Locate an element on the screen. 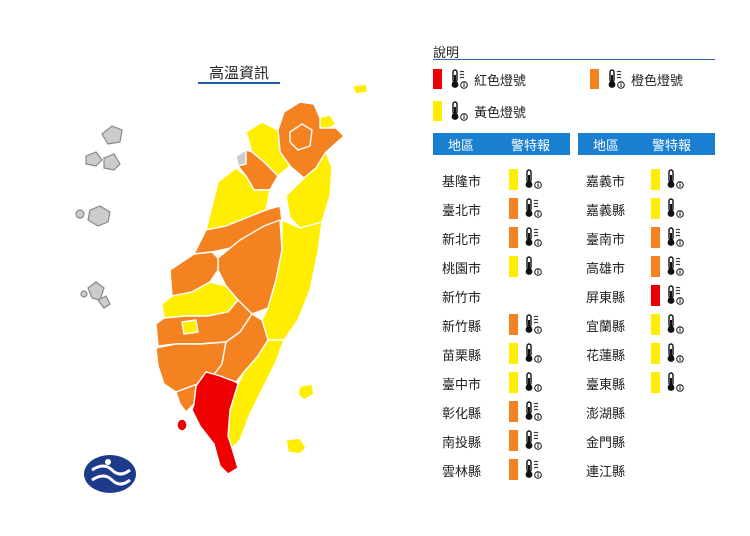  region-name: 基隆市 is located at coordinates (462, 182).